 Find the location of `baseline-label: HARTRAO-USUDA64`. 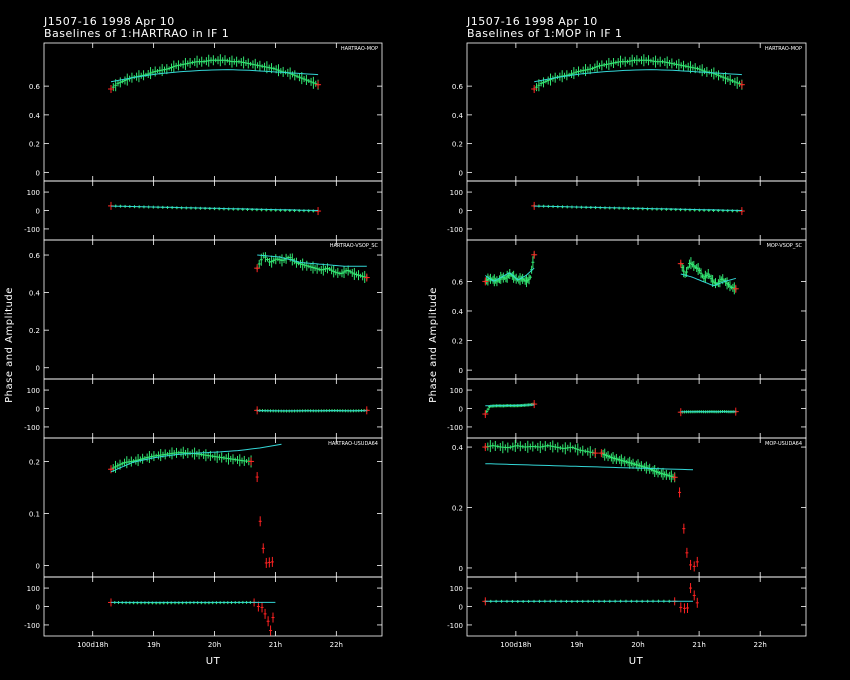

baseline-label: HARTRAO-USUDA64 is located at coordinates (353, 444).